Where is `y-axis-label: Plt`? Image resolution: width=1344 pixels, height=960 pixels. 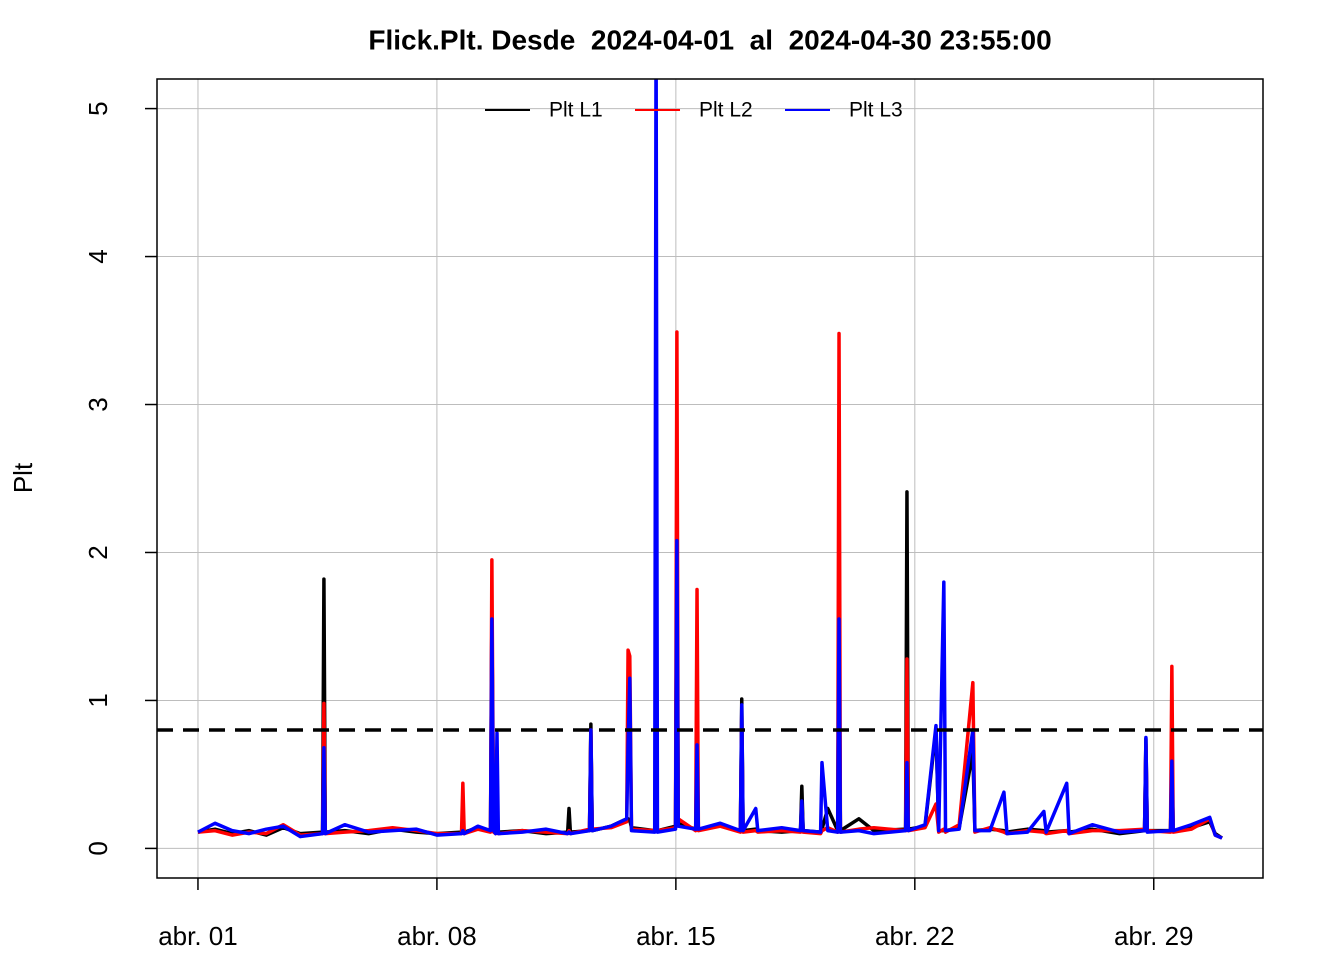
y-axis-label: Plt is located at coordinates (23, 477).